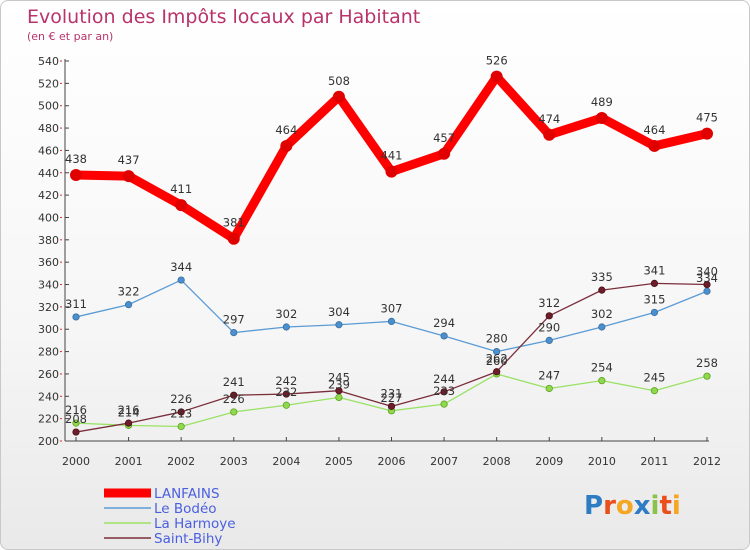 This screenshot has width=750, height=550. I want to click on y-tick-label: 340, so click(48, 285).